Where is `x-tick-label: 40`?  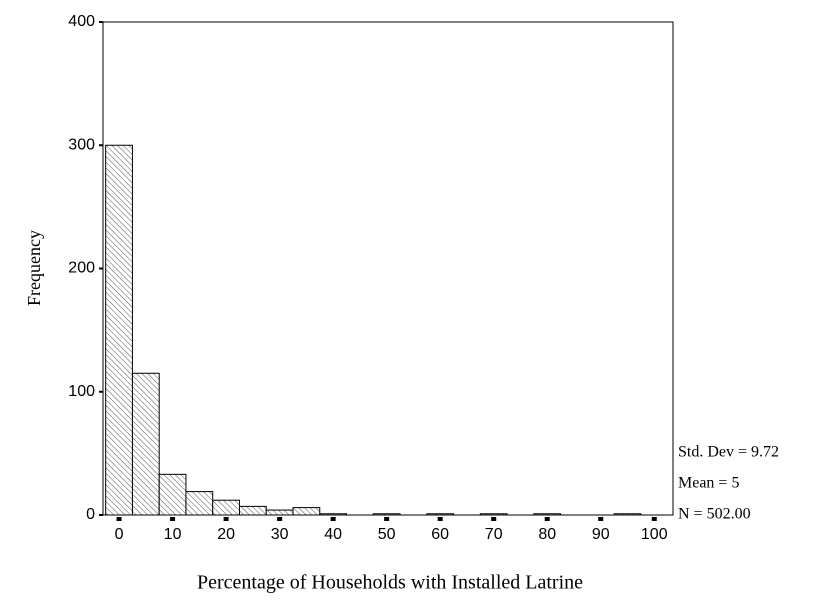 x-tick-label: 40 is located at coordinates (333, 534).